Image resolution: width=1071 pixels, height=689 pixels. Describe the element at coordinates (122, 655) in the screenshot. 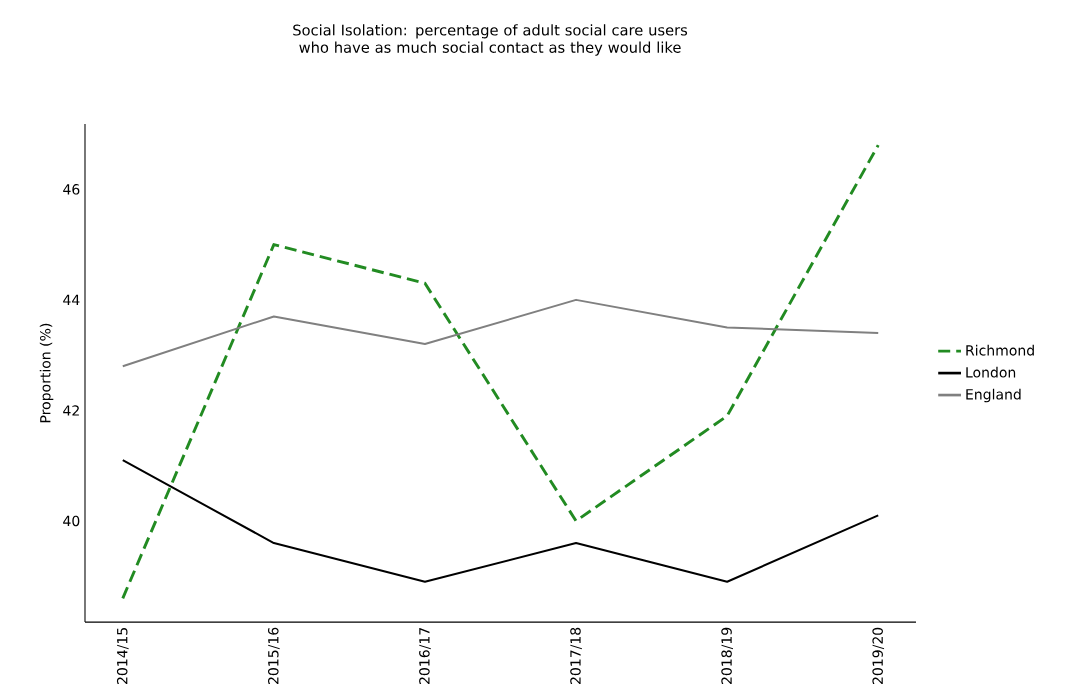

I see `x-tick-label: 2014/15` at that location.